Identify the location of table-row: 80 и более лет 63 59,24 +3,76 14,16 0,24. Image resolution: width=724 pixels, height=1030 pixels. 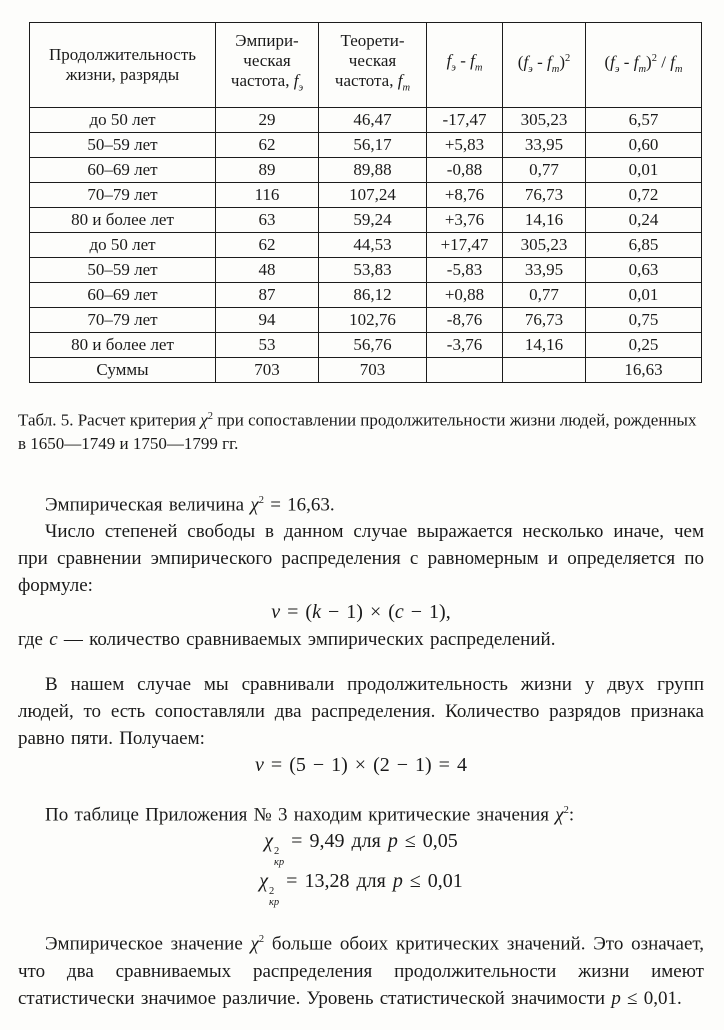
(365, 220).